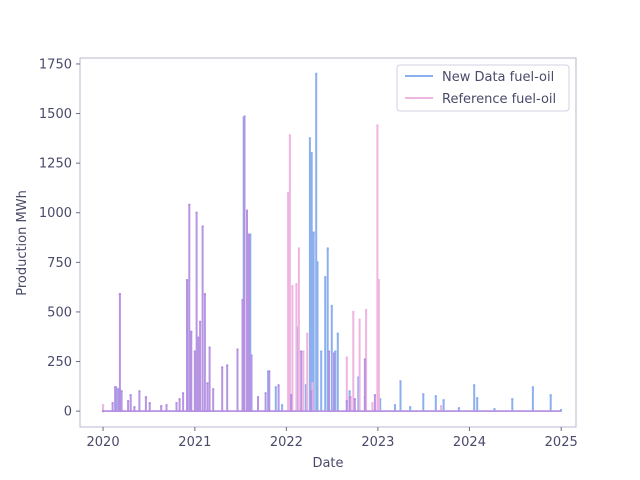 The width and height of the screenshot is (640, 480). What do you see at coordinates (59, 263) in the screenshot?
I see `y-tick-label: 750` at bounding box center [59, 263].